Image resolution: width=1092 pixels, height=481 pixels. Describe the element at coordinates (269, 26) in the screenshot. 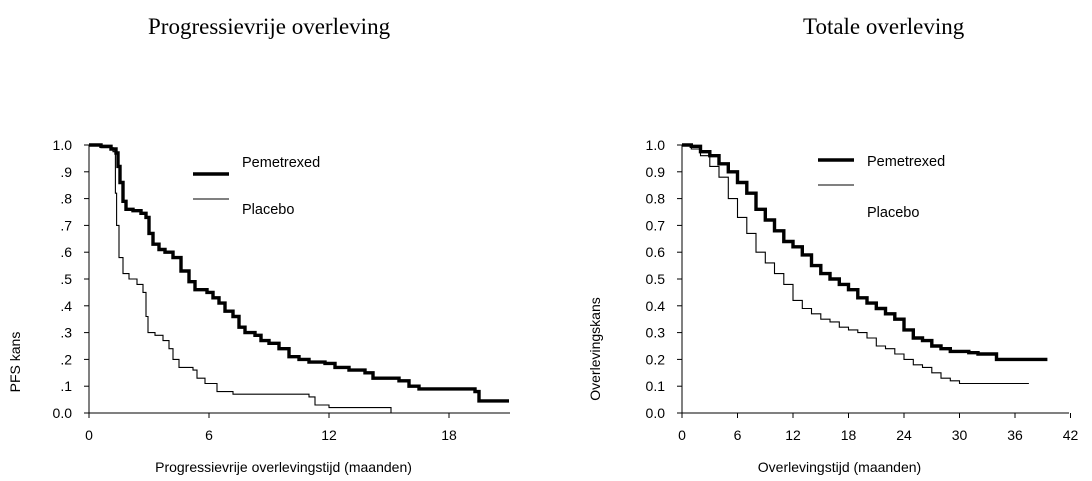

I see `chart-title-left: Progressievrije overleving` at that location.